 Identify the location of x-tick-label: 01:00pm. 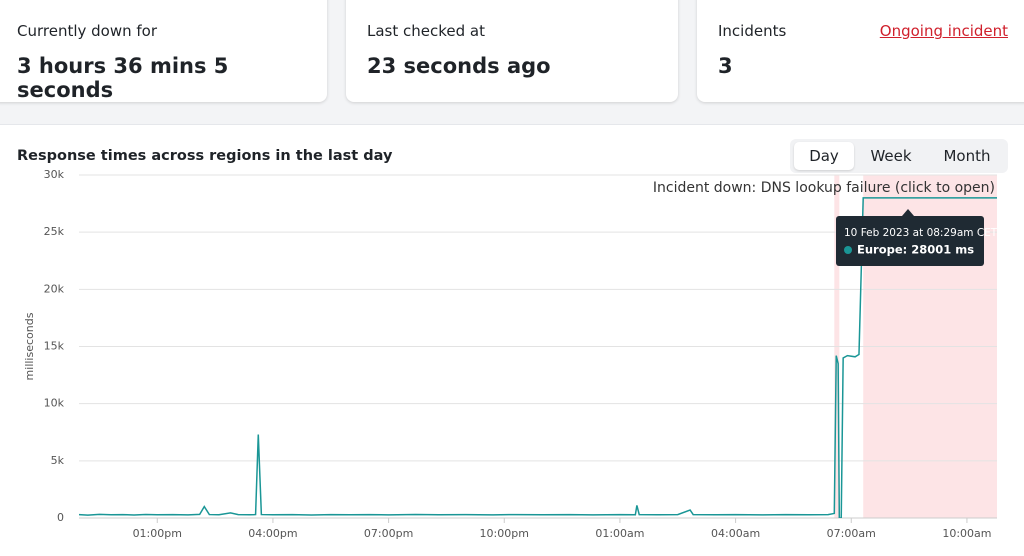
(157, 533).